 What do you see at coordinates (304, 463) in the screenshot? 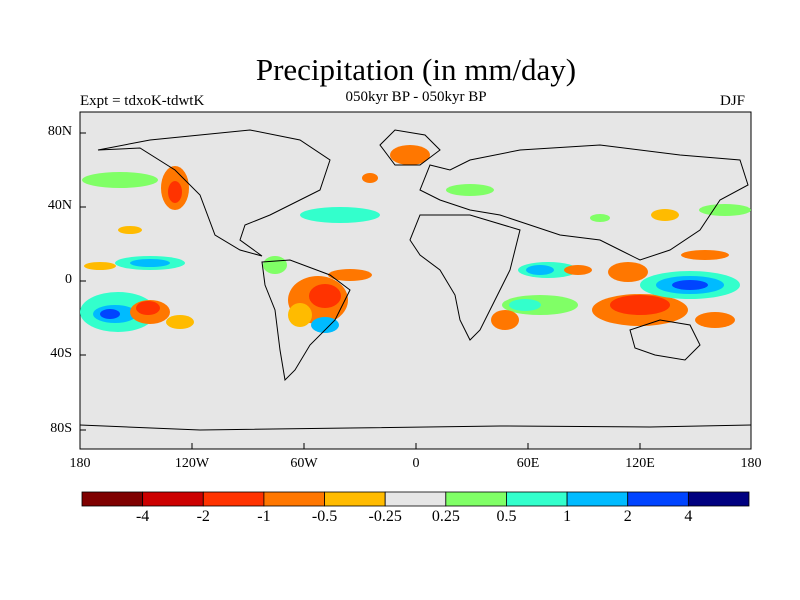
I see `lon-tick-60w: 60W` at bounding box center [304, 463].